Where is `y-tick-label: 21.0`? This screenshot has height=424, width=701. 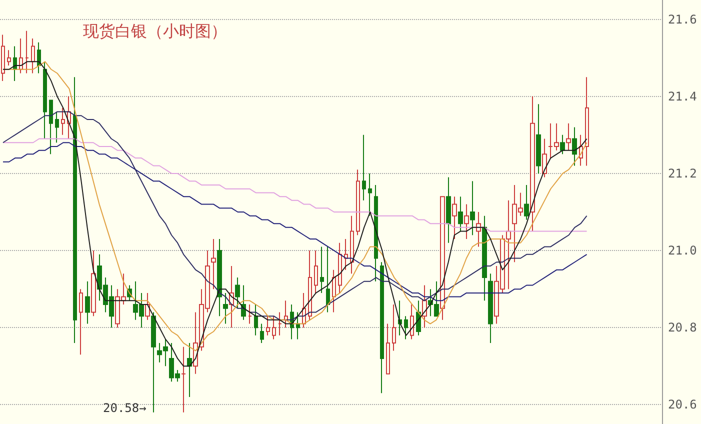 y-tick-label: 21.0 is located at coordinates (682, 251).